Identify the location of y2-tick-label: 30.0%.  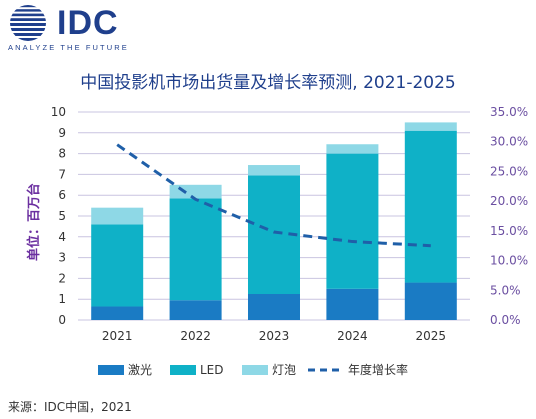
(509, 142).